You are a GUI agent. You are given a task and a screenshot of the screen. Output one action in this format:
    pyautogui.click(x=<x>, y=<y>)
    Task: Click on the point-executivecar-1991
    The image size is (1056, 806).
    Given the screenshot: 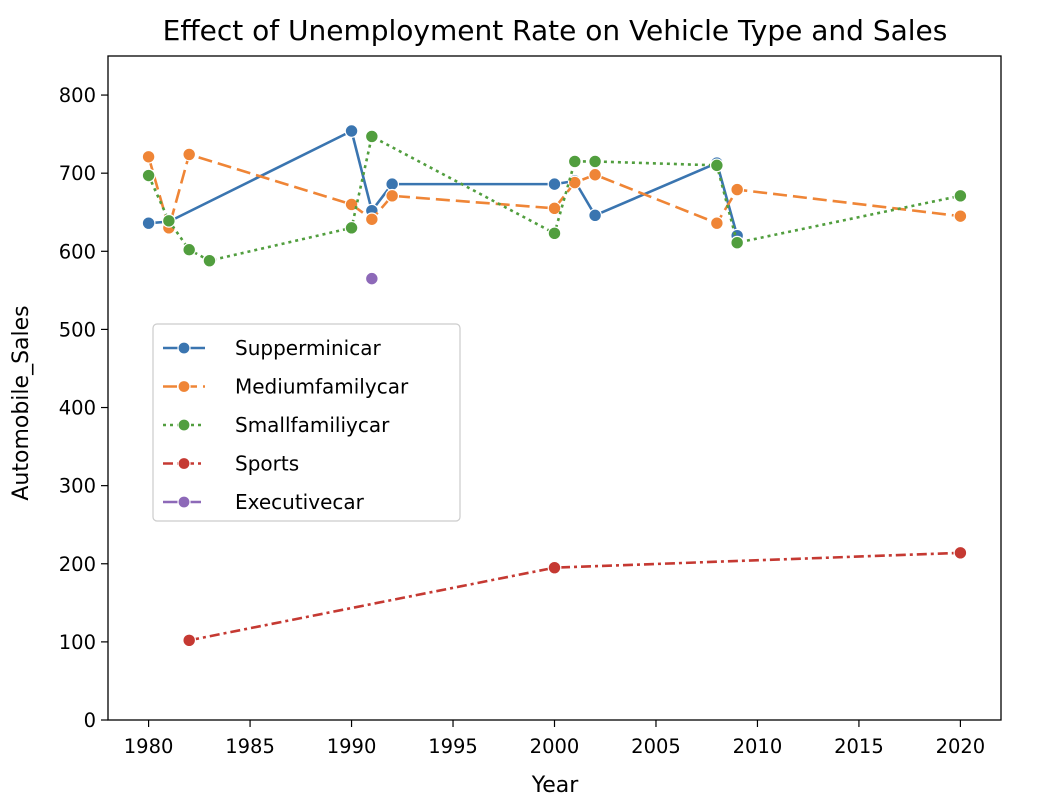 What is the action you would take?
    pyautogui.click(x=371, y=278)
    